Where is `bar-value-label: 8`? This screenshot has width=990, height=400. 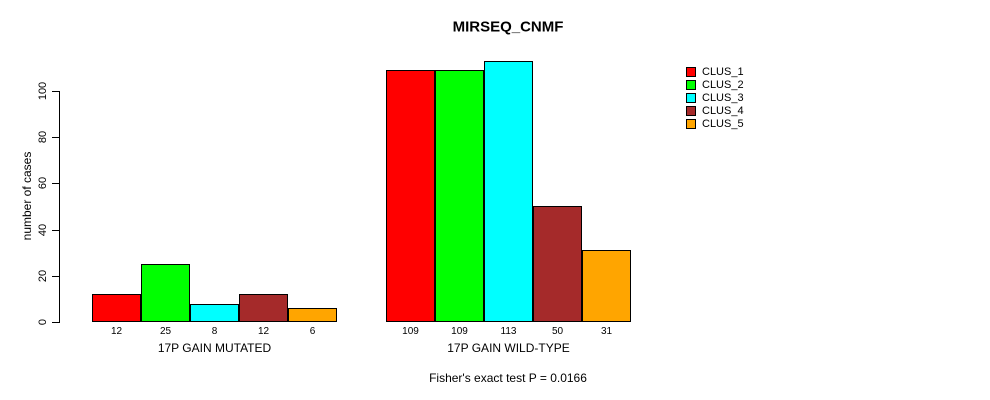 bar-value-label: 8 is located at coordinates (214, 331).